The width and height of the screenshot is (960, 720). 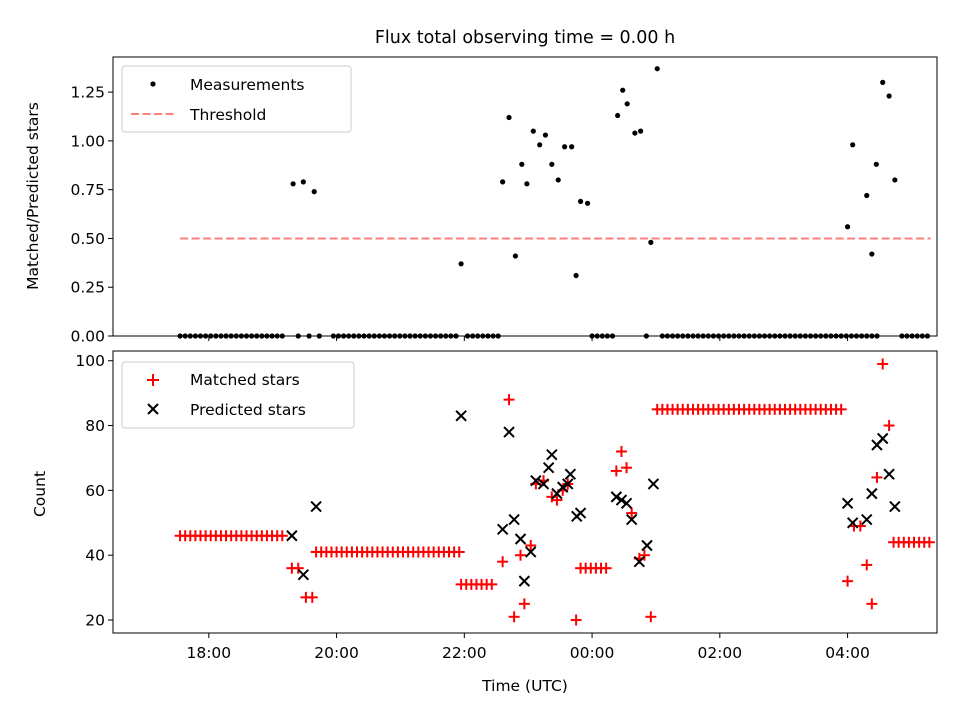 What do you see at coordinates (247, 85) in the screenshot?
I see `legend-measurements-label: Measurements` at bounding box center [247, 85].